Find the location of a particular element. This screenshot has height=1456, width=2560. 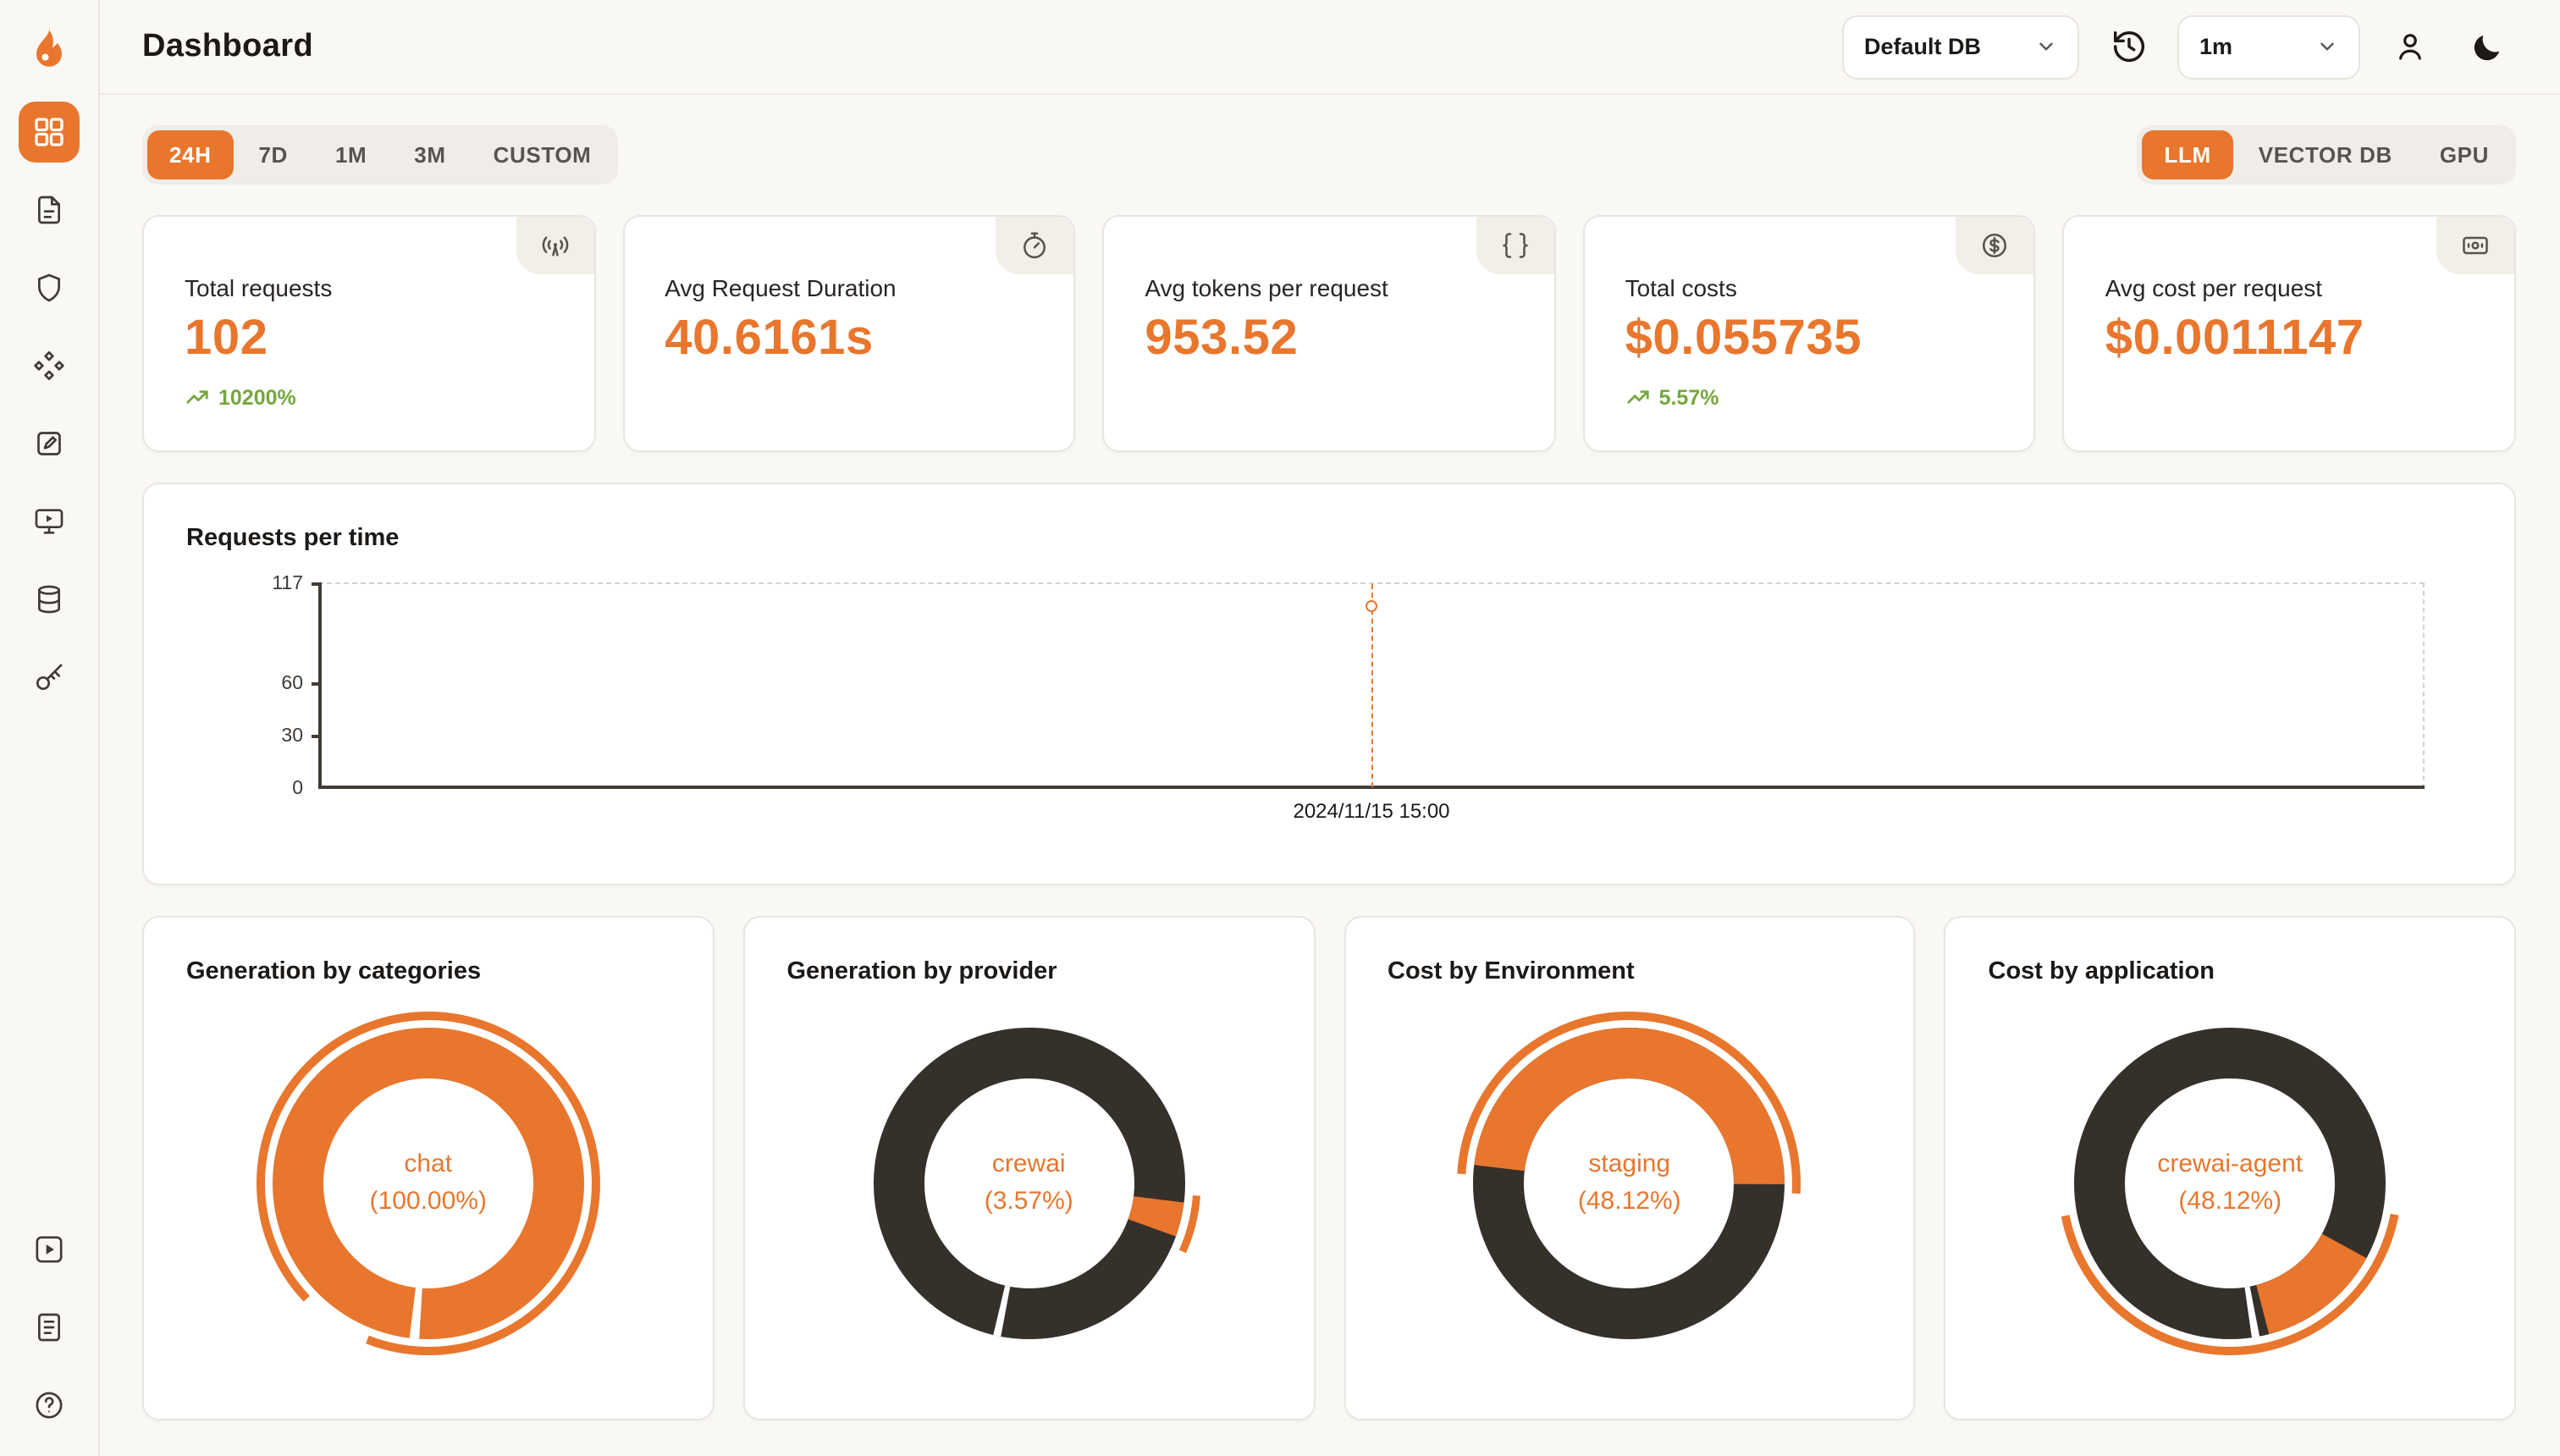

tab-1m: 1M is located at coordinates (350, 155).